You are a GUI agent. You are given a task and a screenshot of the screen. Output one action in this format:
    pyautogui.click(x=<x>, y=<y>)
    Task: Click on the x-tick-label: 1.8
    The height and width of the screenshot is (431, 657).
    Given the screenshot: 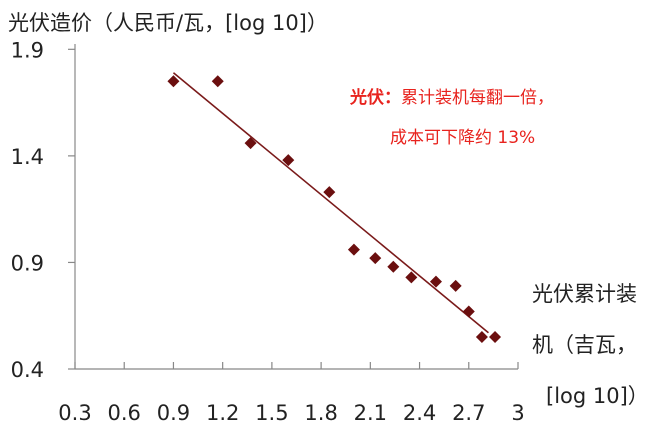 What is the action you would take?
    pyautogui.click(x=320, y=413)
    